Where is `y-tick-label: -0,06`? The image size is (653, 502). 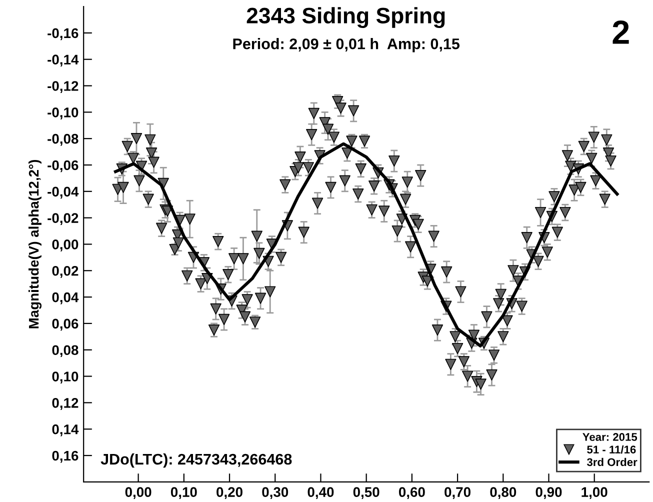
y-tick-label: -0,06 is located at coordinates (63, 166).